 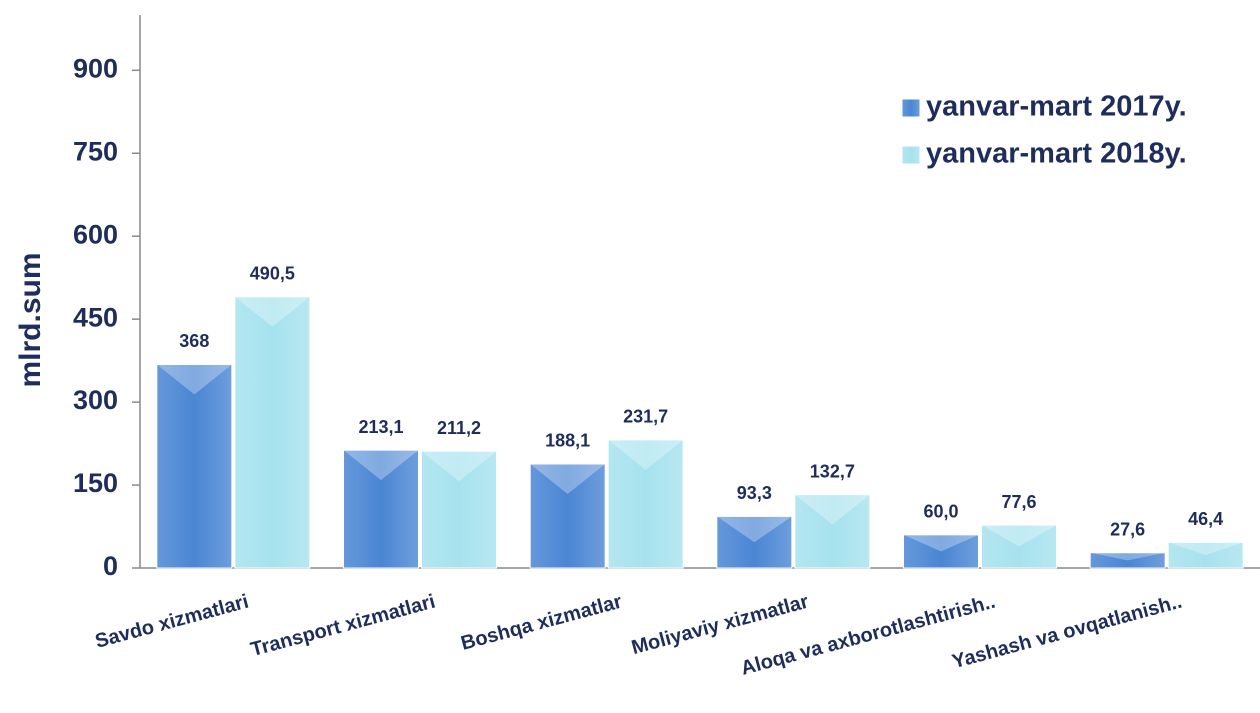 What do you see at coordinates (380, 427) in the screenshot?
I see `data-label: 213,1` at bounding box center [380, 427].